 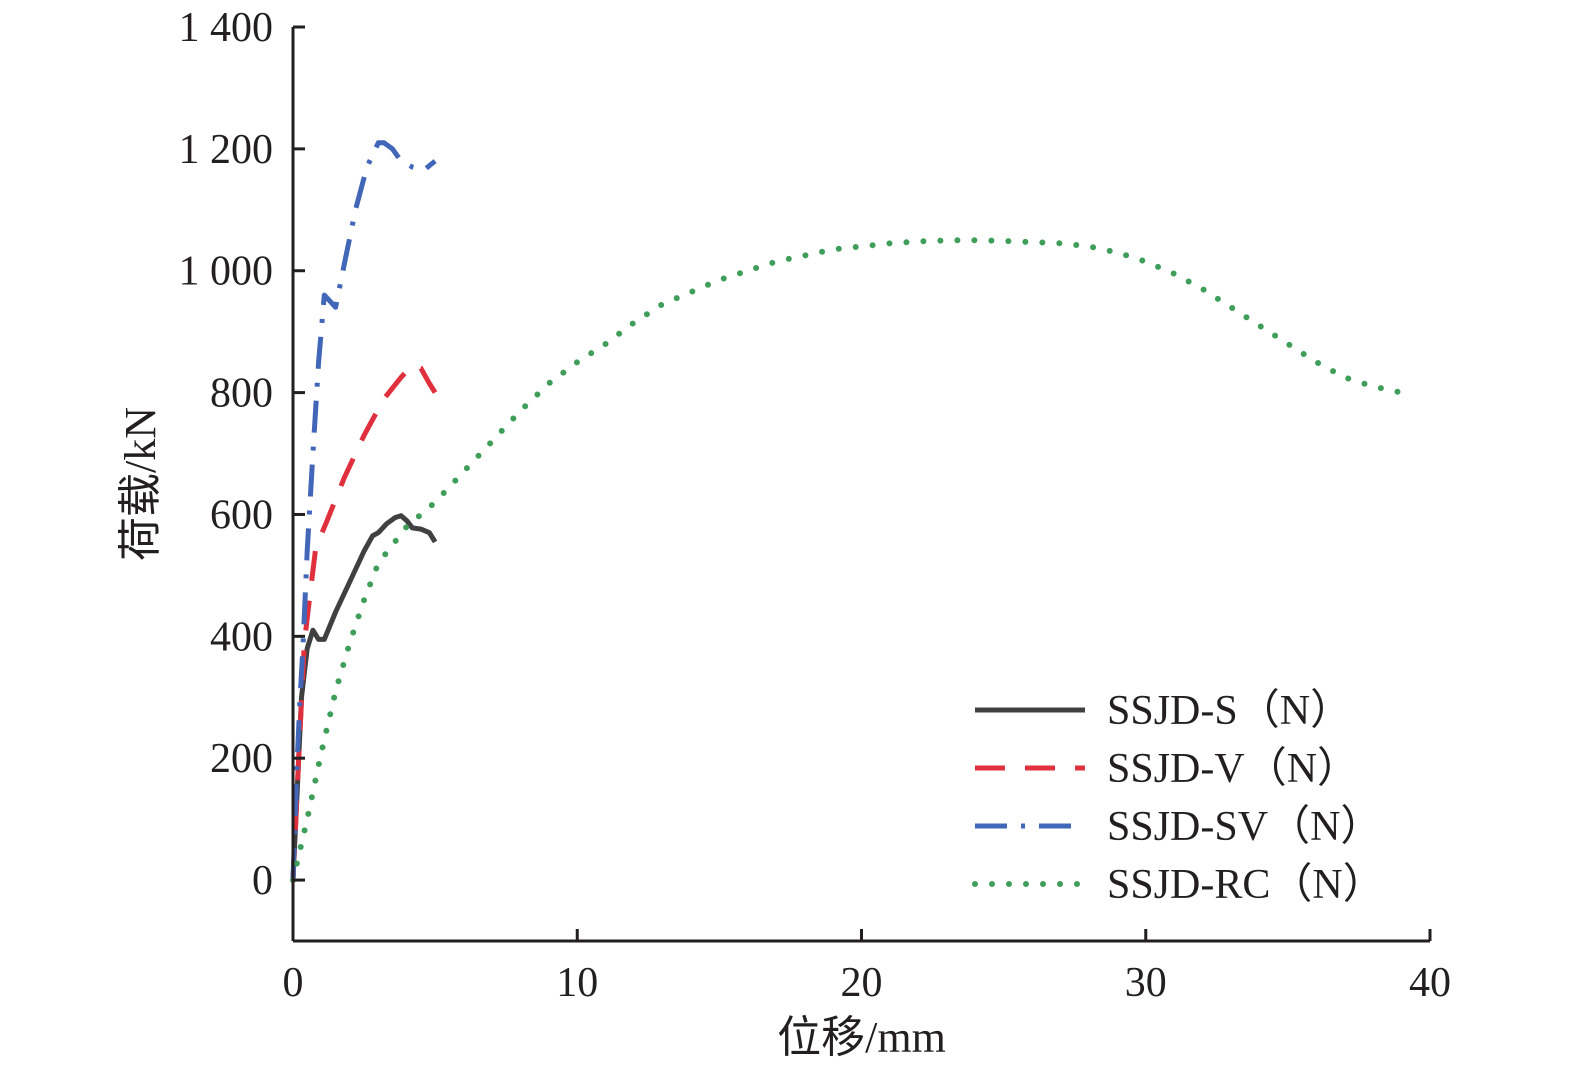 I want to click on legend-label-1: SSJD-V（N）, so click(x=1233, y=769).